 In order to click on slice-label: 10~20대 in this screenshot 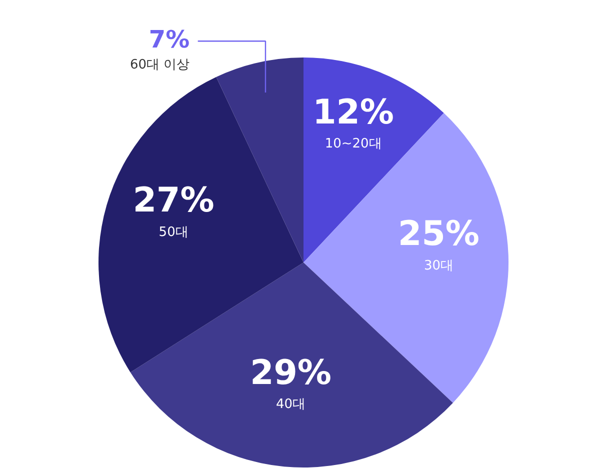, I will do `click(353, 144)`.